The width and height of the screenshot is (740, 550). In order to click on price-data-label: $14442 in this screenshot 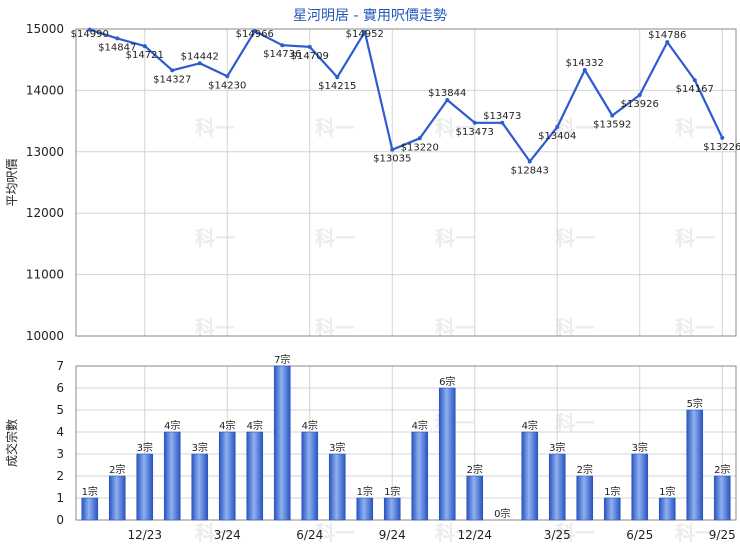, I will do `click(200, 56)`.